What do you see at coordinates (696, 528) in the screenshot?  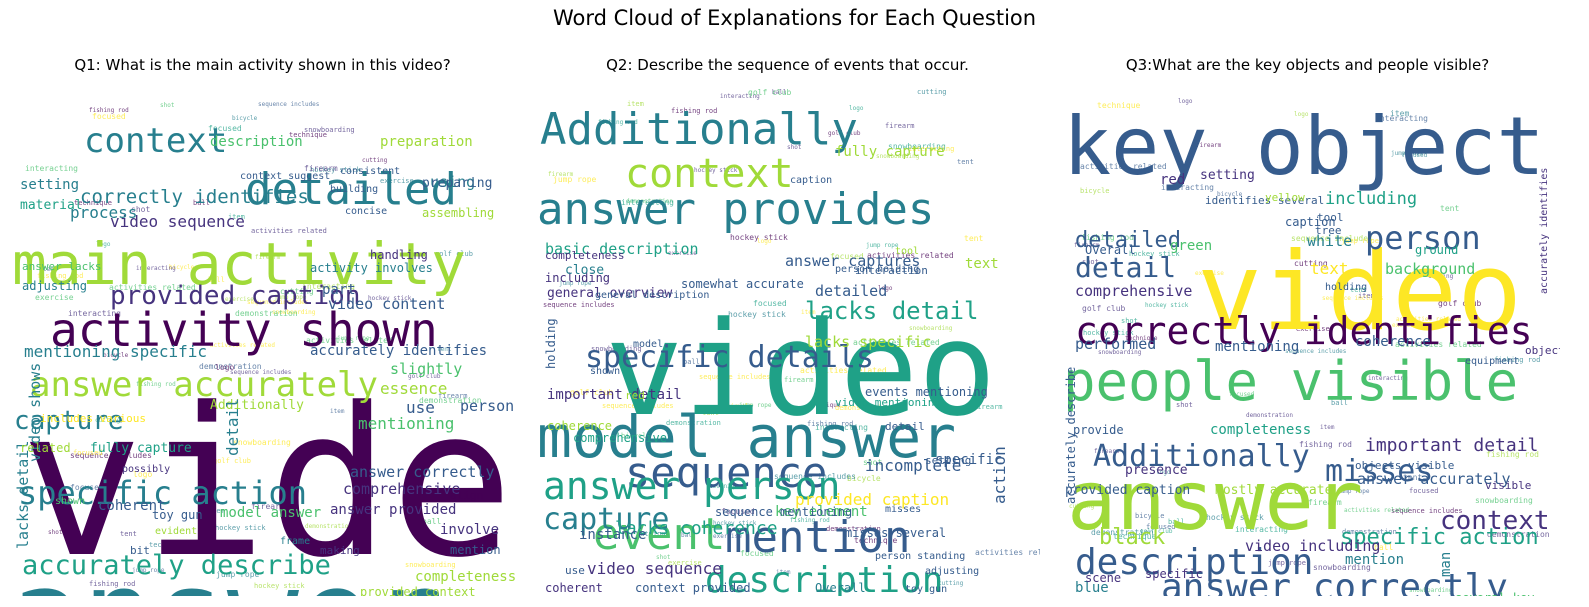 I see `cloud-word: lacks coherence` at bounding box center [696, 528].